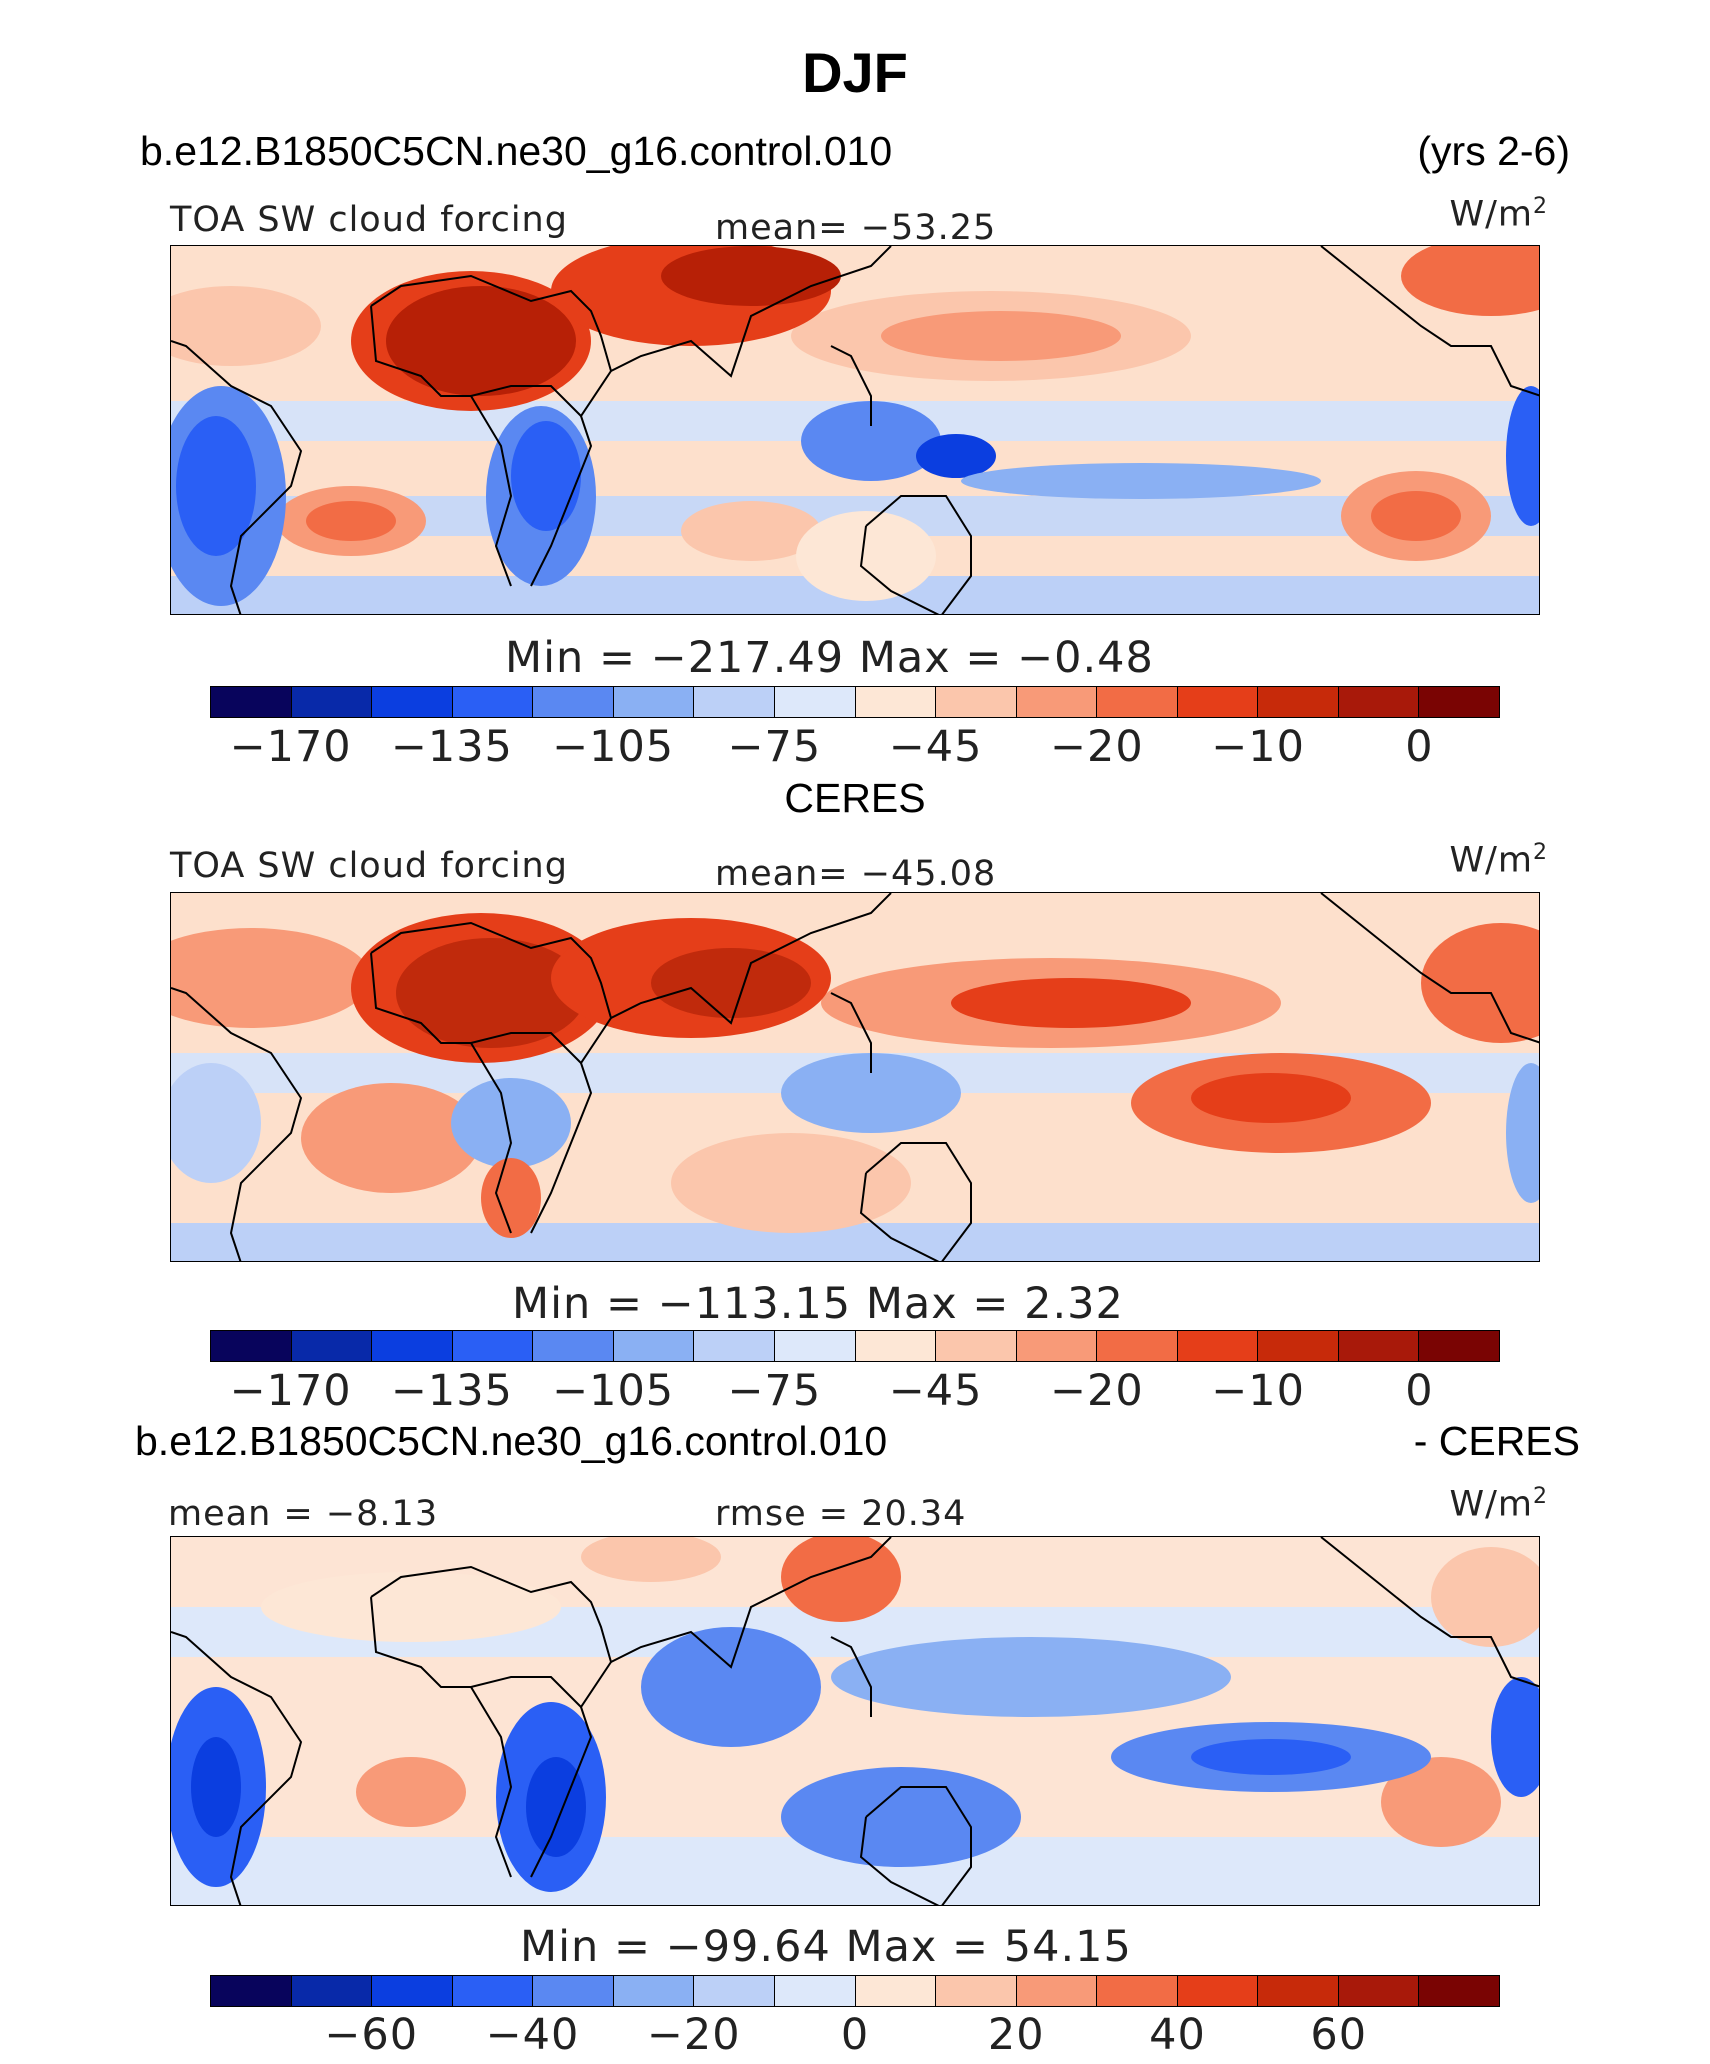 This screenshot has height=2064, width=1710. What do you see at coordinates (826, 1947) in the screenshot?
I see `panel-3-minmax: Min = −99.64 Max = 54.15` at bounding box center [826, 1947].